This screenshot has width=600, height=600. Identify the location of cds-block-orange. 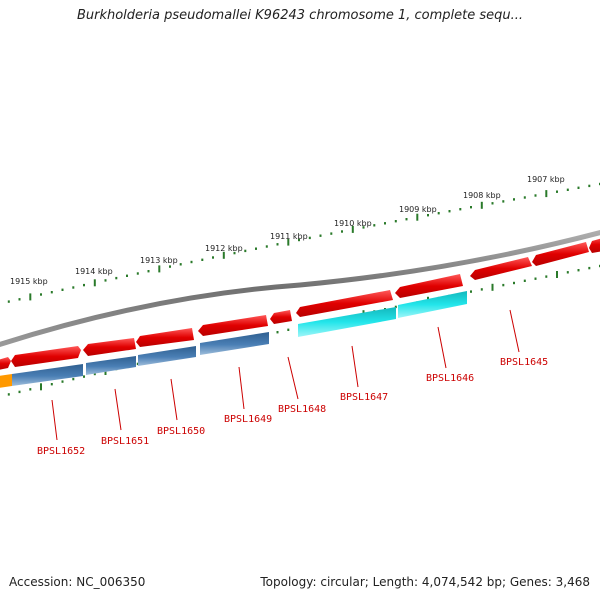
(6, 381).